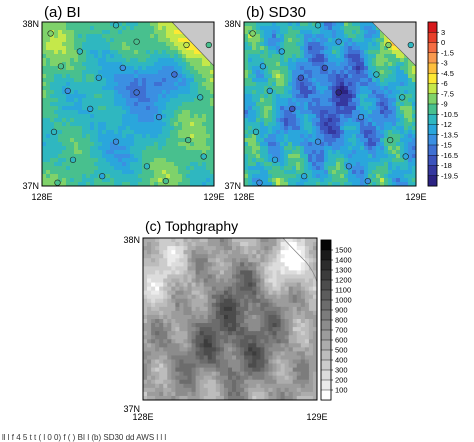  Describe the element at coordinates (444, 104) in the screenshot. I see `colorbar-label: -9` at that location.